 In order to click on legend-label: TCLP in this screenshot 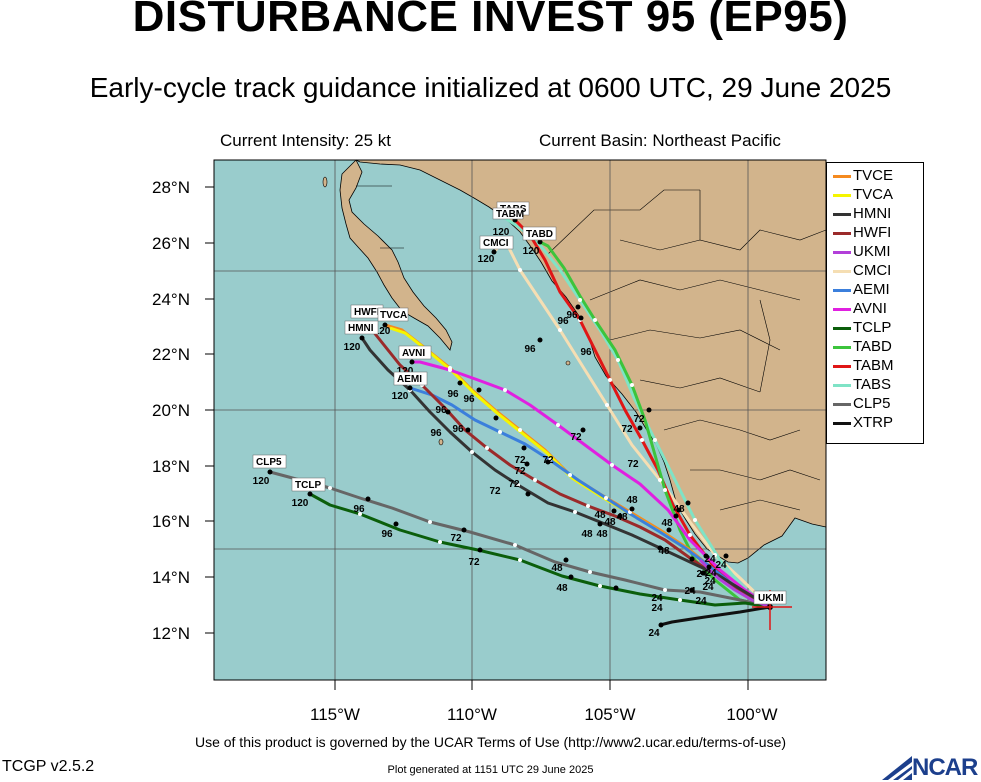, I will do `click(872, 327)`.